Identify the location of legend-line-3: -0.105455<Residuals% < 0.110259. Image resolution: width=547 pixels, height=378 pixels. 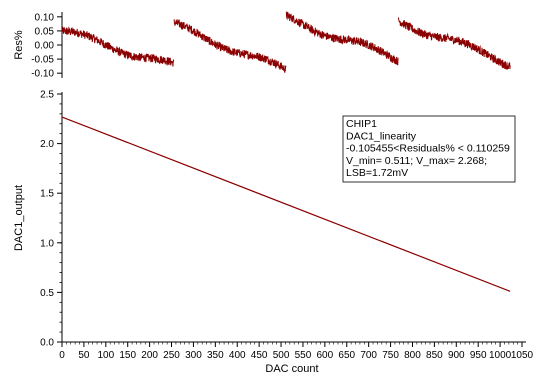
(428, 149).